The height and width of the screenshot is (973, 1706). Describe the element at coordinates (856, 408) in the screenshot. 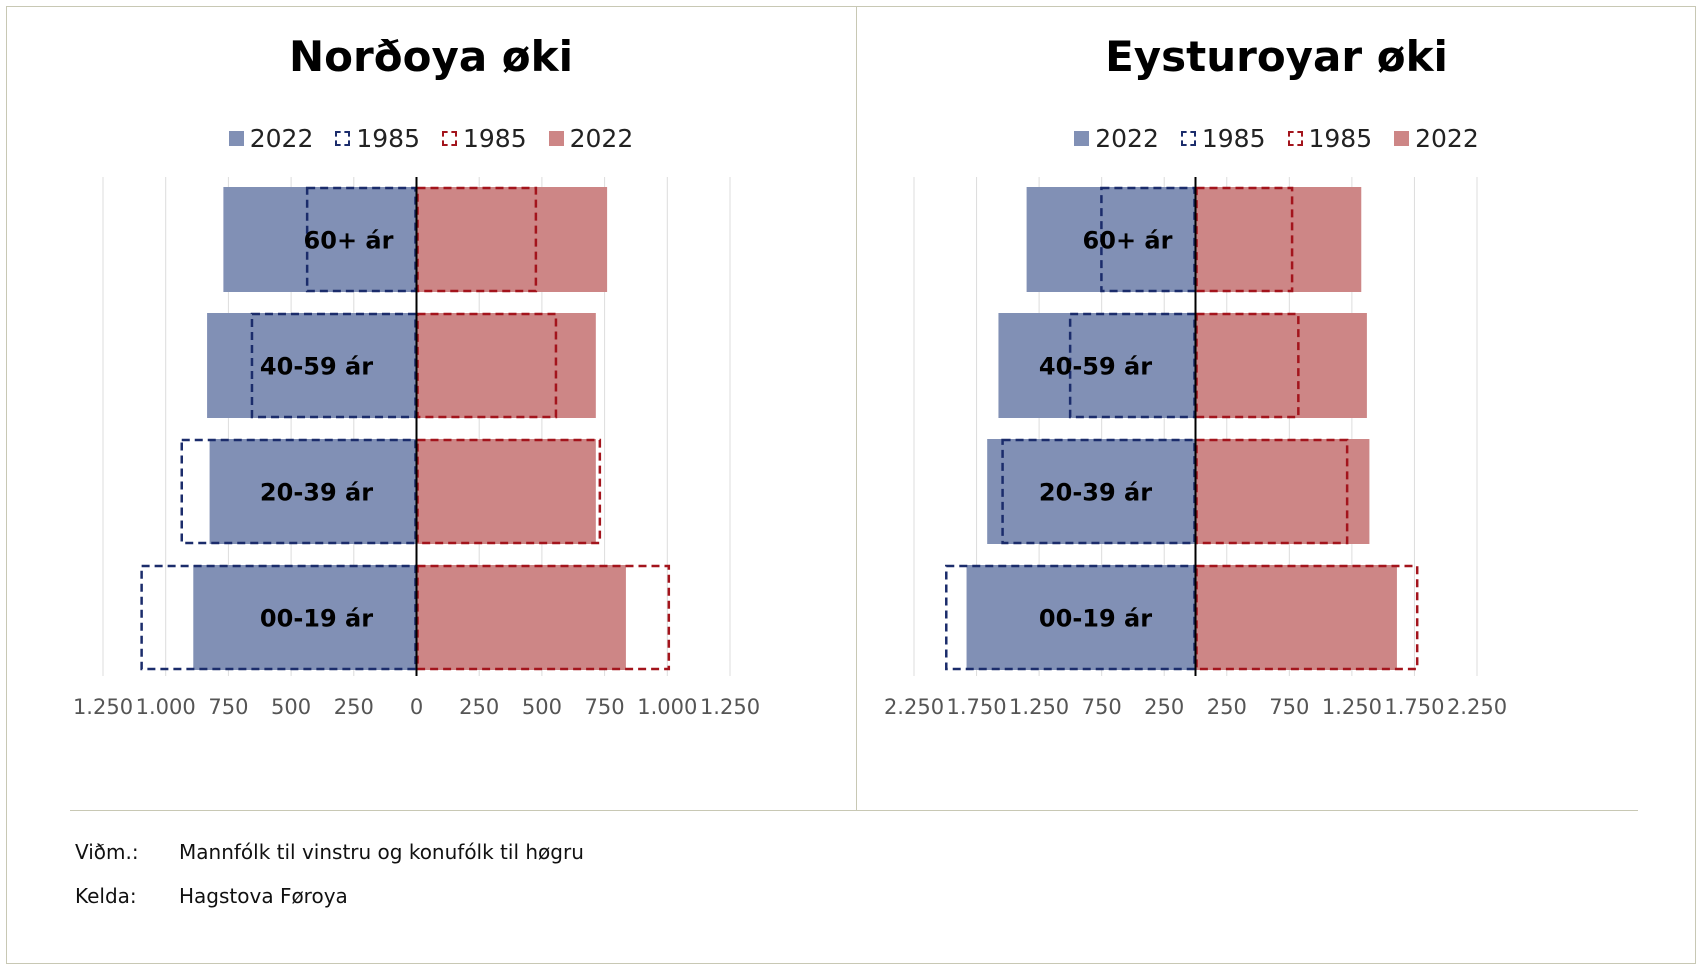

I see `panel-divider` at that location.